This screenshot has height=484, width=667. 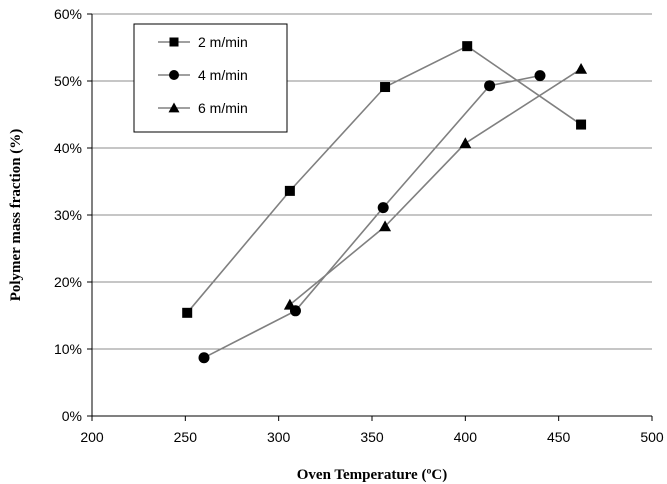 I want to click on x-tick-label: 300, so click(x=279, y=437).